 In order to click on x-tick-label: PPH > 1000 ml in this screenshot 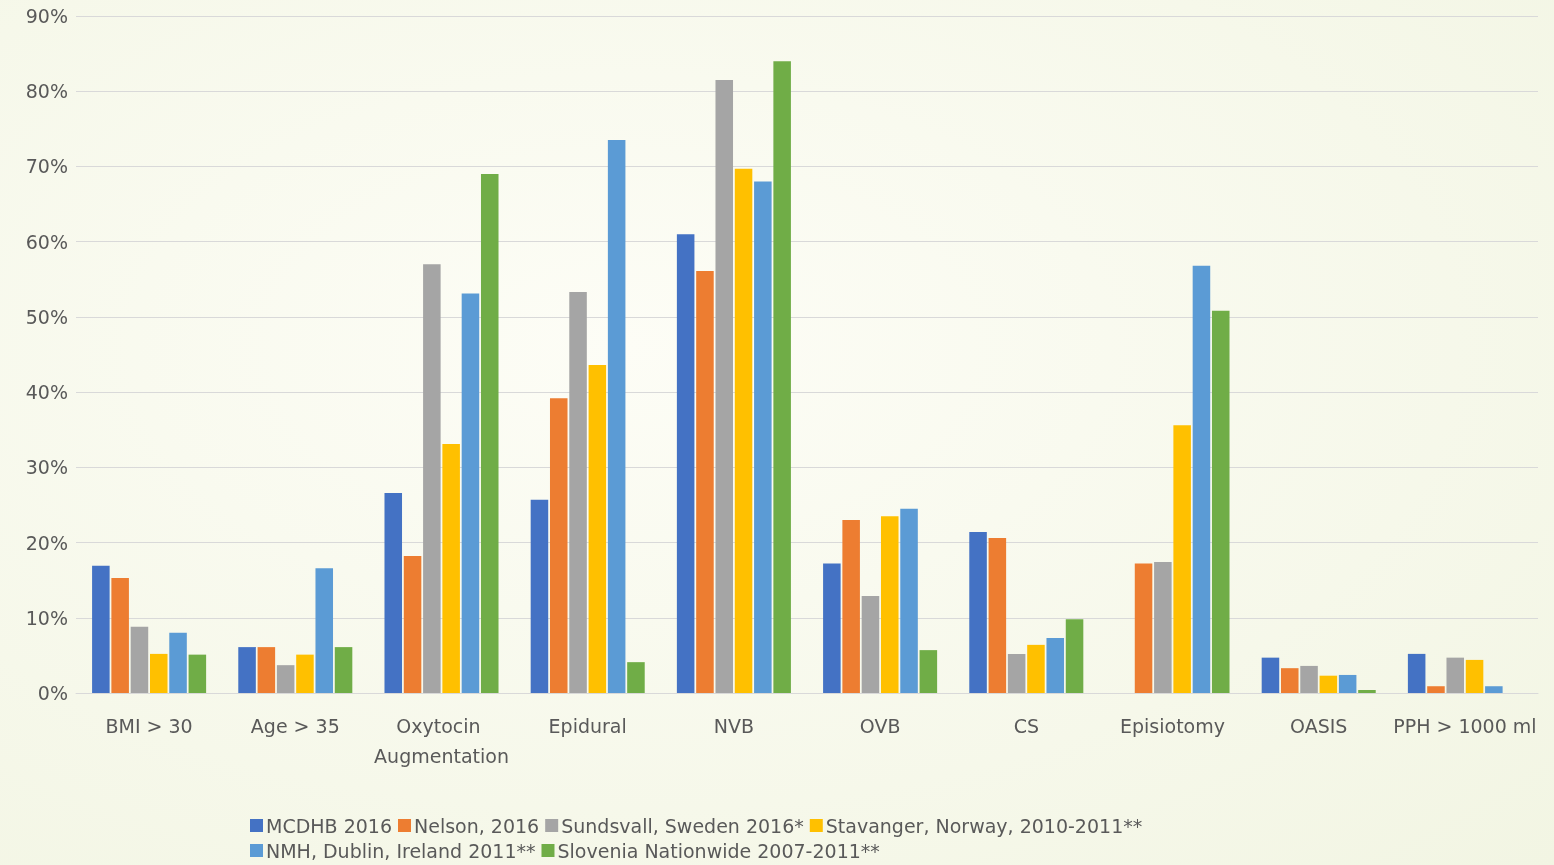, I will do `click(1465, 726)`.